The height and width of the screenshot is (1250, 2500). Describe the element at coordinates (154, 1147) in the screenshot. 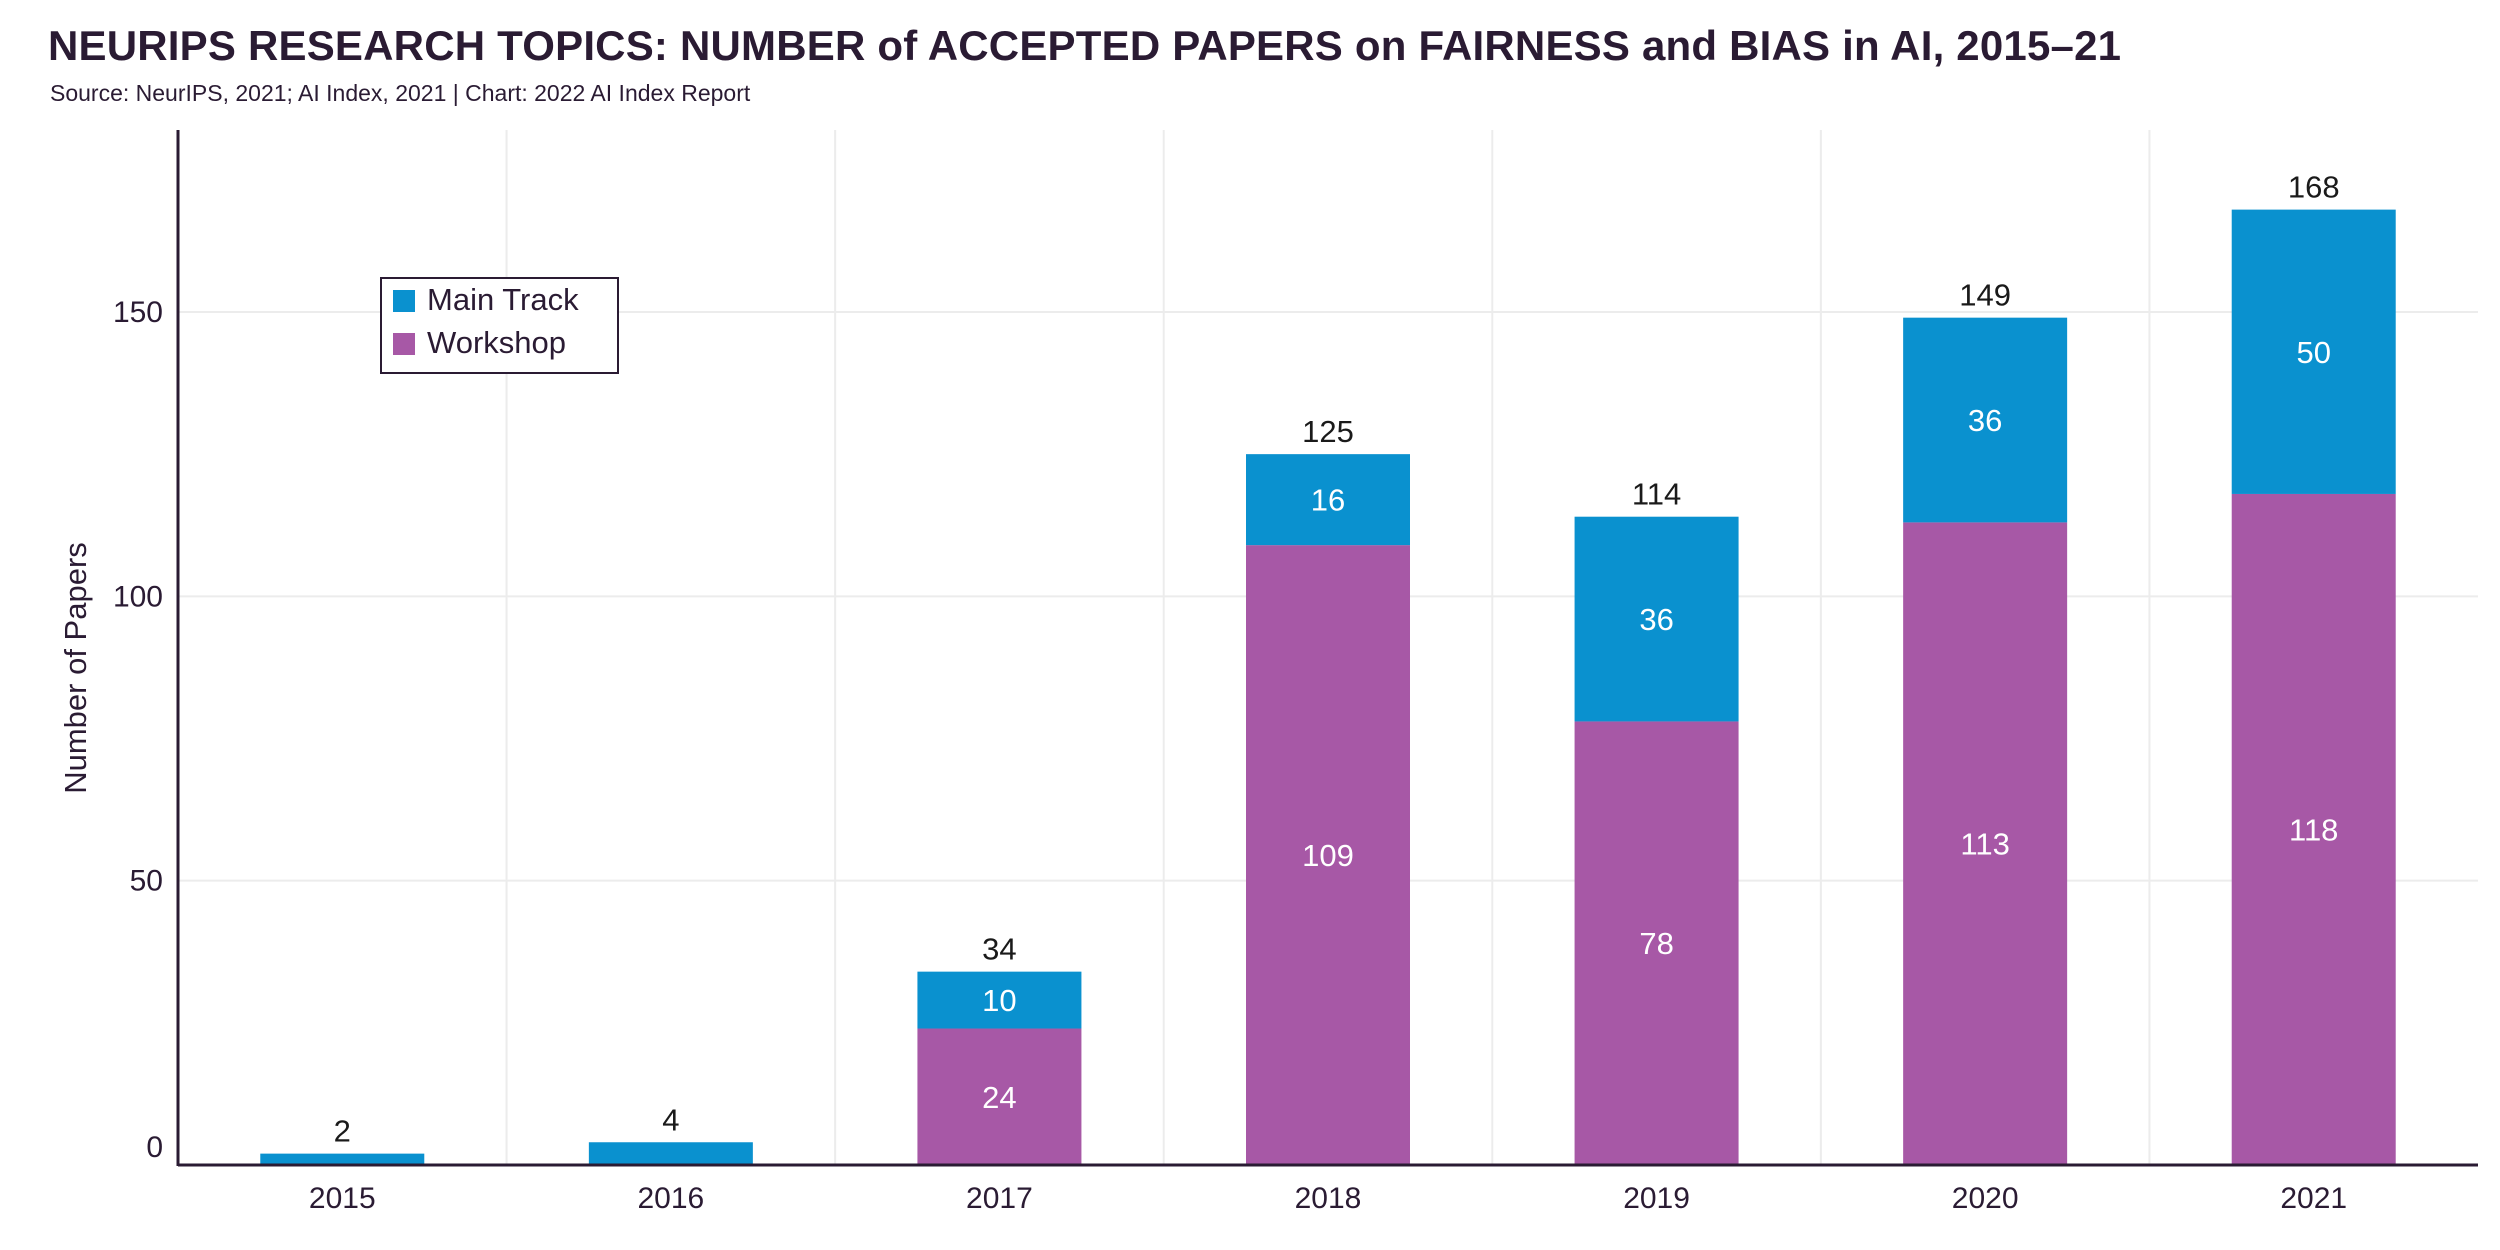

I see `y-tick-label: 0` at that location.